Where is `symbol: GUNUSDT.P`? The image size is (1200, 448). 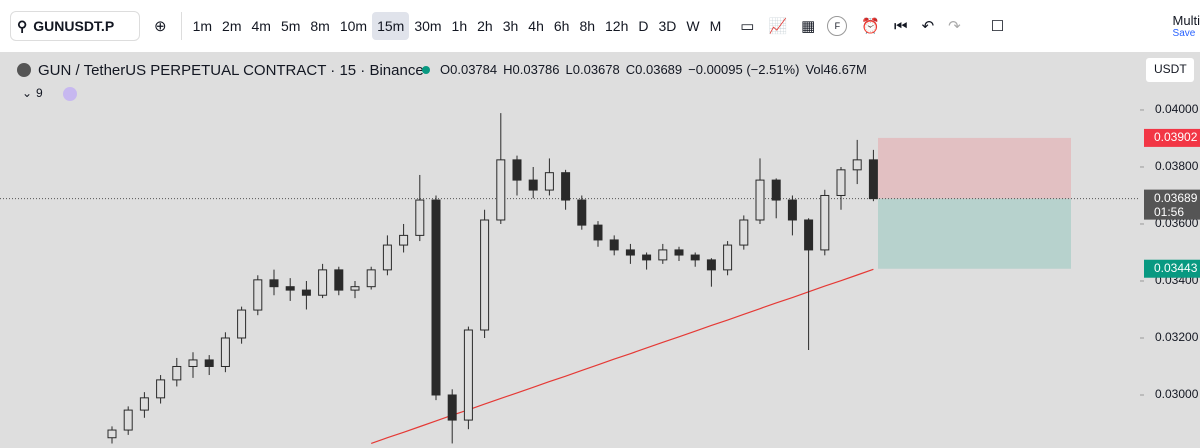 symbol: GUNUSDT.P is located at coordinates (74, 26).